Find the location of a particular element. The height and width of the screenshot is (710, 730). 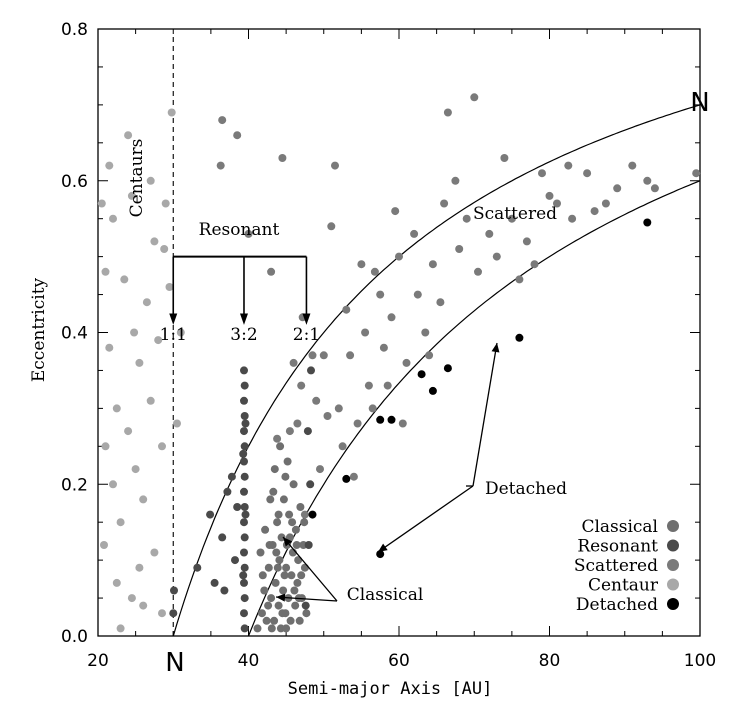

scattered-label: Scattered is located at coordinates (515, 214).